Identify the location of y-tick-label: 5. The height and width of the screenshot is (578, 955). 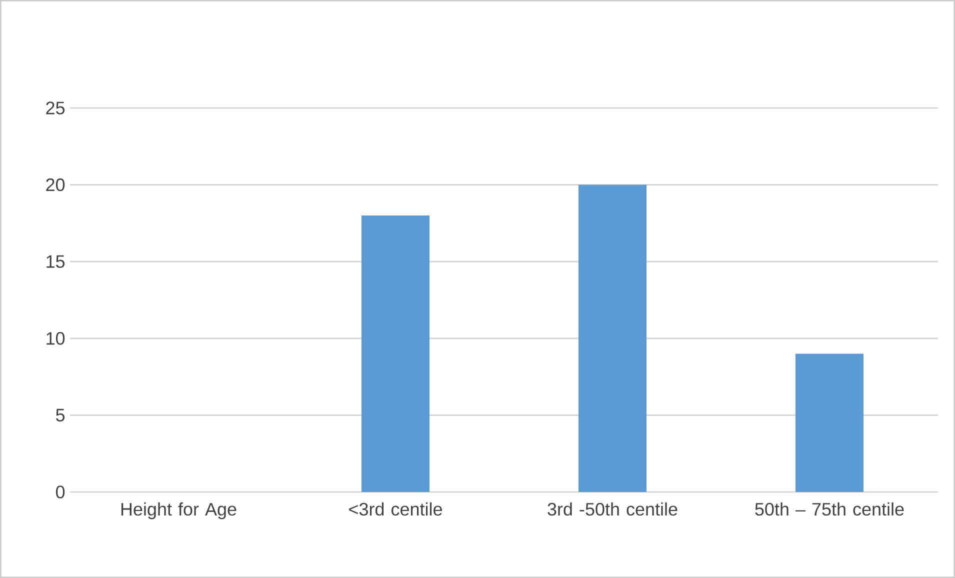
(60, 415).